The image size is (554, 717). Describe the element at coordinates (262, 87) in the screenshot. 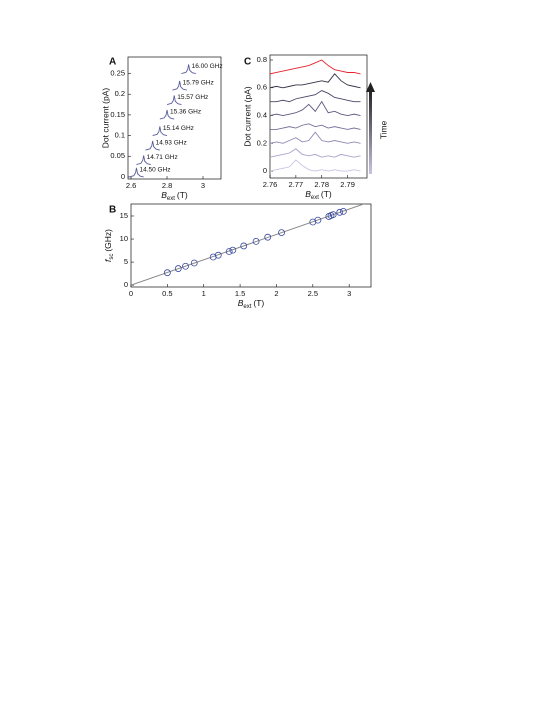

I see `y-tick-label: 0.6` at that location.